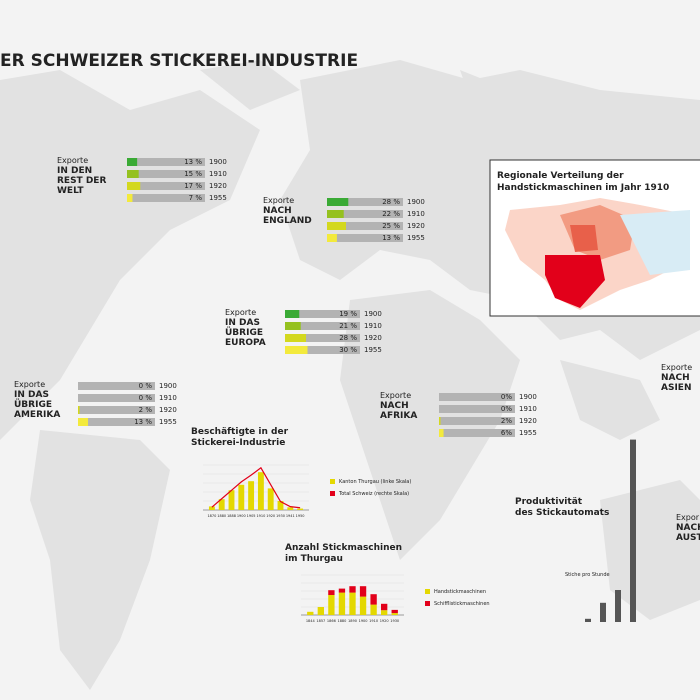 This screenshot has height=700, width=700. What do you see at coordinates (287, 221) in the screenshot?
I see `export-destination: ENGLAND` at bounding box center [287, 221].